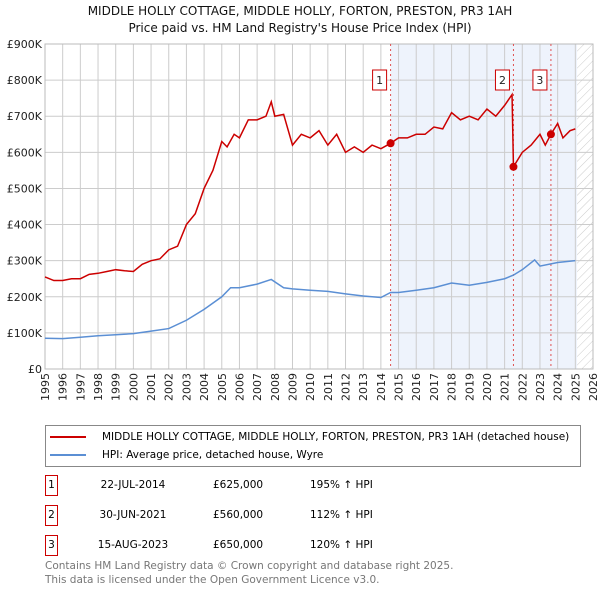 The image size is (600, 590). I want to click on x-tick-label: 2010, so click(310, 387).